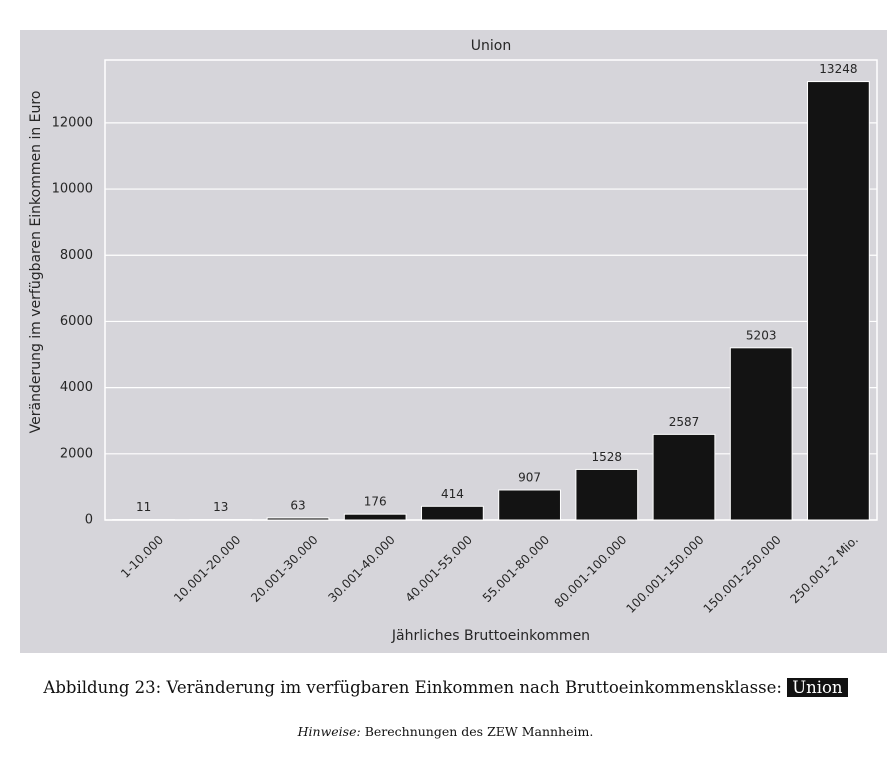 The height and width of the screenshot is (762, 891). I want to click on x-axis-label: Jährliches Bruttoeinkommen, so click(490, 636).